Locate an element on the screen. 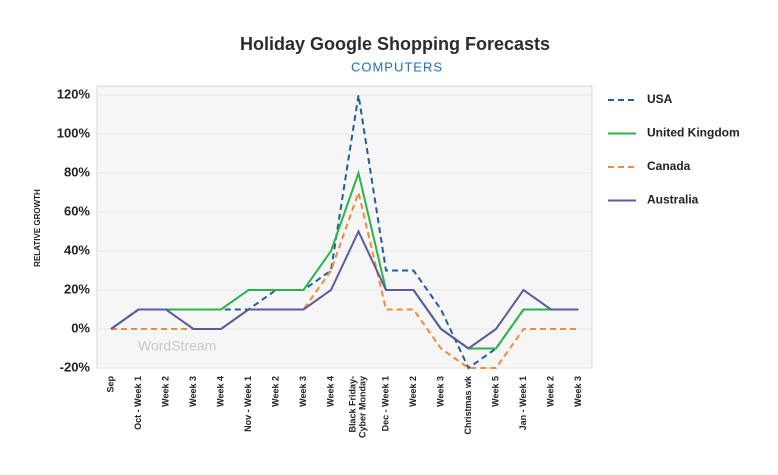 This screenshot has height=475, width=778. legend-label: Canada is located at coordinates (669, 166).